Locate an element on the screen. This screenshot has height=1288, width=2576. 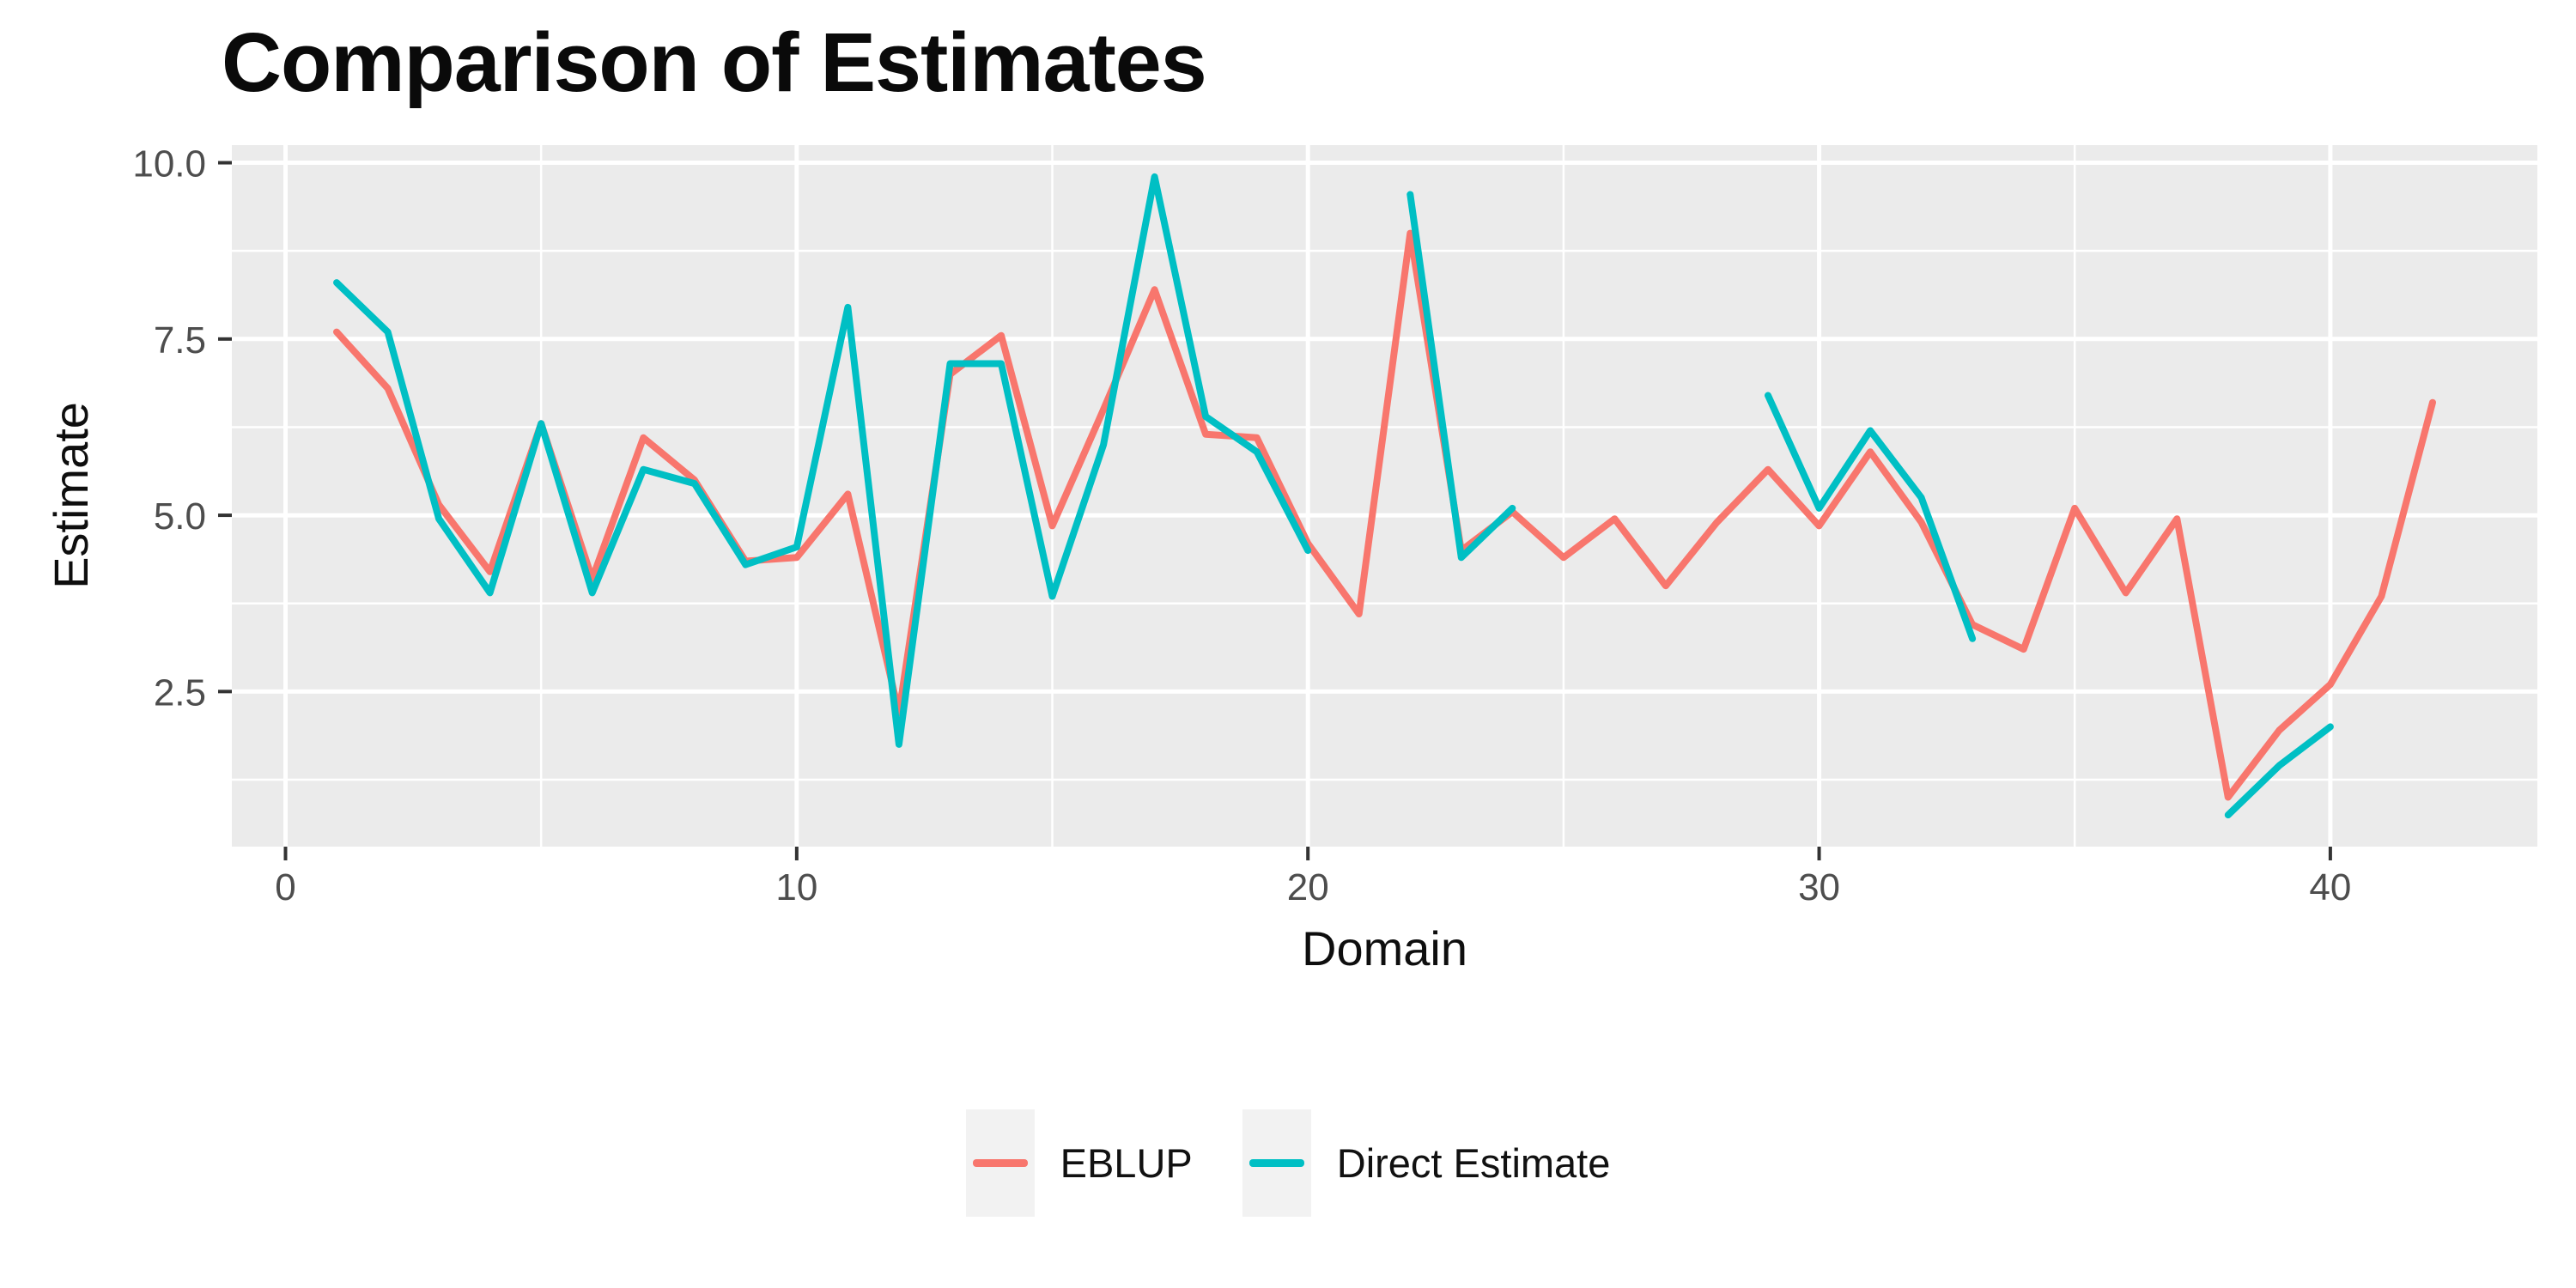
y-axis-title: Estimate is located at coordinates (71, 496).